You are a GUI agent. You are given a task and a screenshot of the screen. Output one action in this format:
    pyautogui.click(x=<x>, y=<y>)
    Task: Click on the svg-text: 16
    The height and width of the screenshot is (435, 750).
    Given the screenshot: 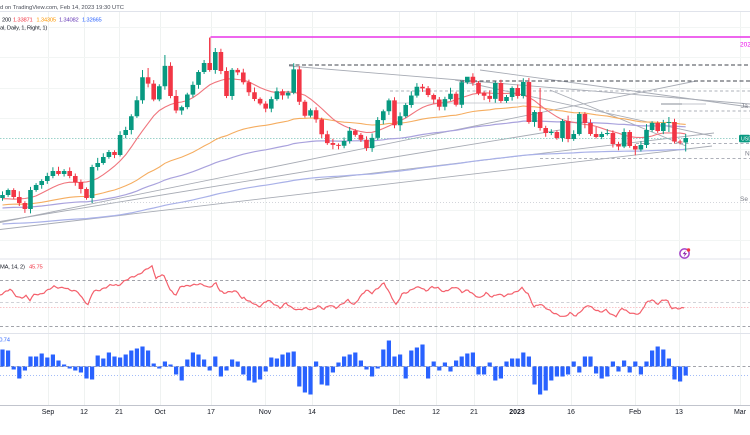 What is the action you would take?
    pyautogui.click(x=571, y=412)
    